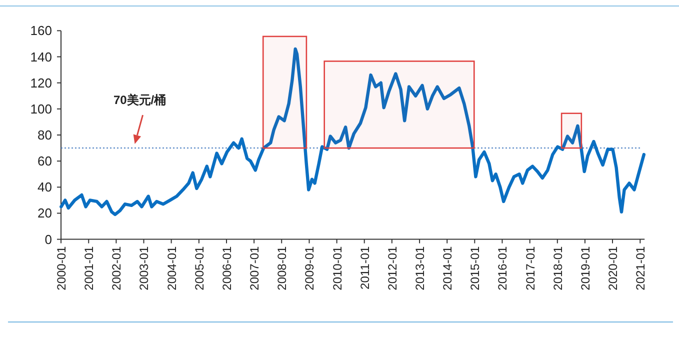 The height and width of the screenshot is (348, 679). What do you see at coordinates (613, 268) in the screenshot?
I see `x-tick-label: 2020-01` at bounding box center [613, 268].